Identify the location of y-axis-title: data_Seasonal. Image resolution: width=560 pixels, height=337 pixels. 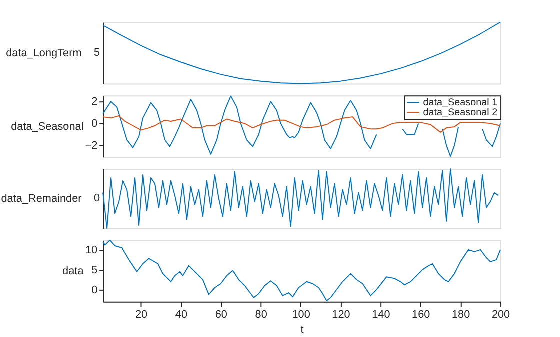
(47, 126).